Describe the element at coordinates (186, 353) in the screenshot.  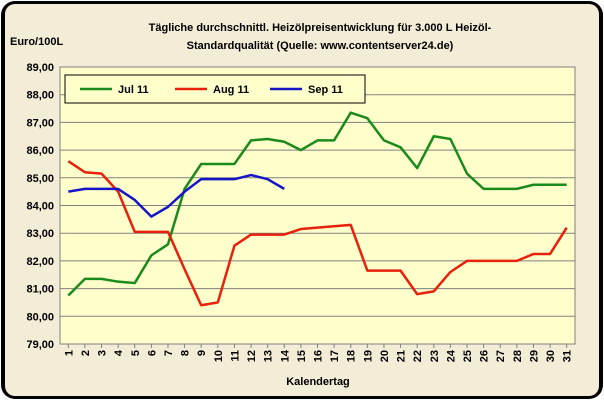
I see `x-tick-label: 8` at that location.